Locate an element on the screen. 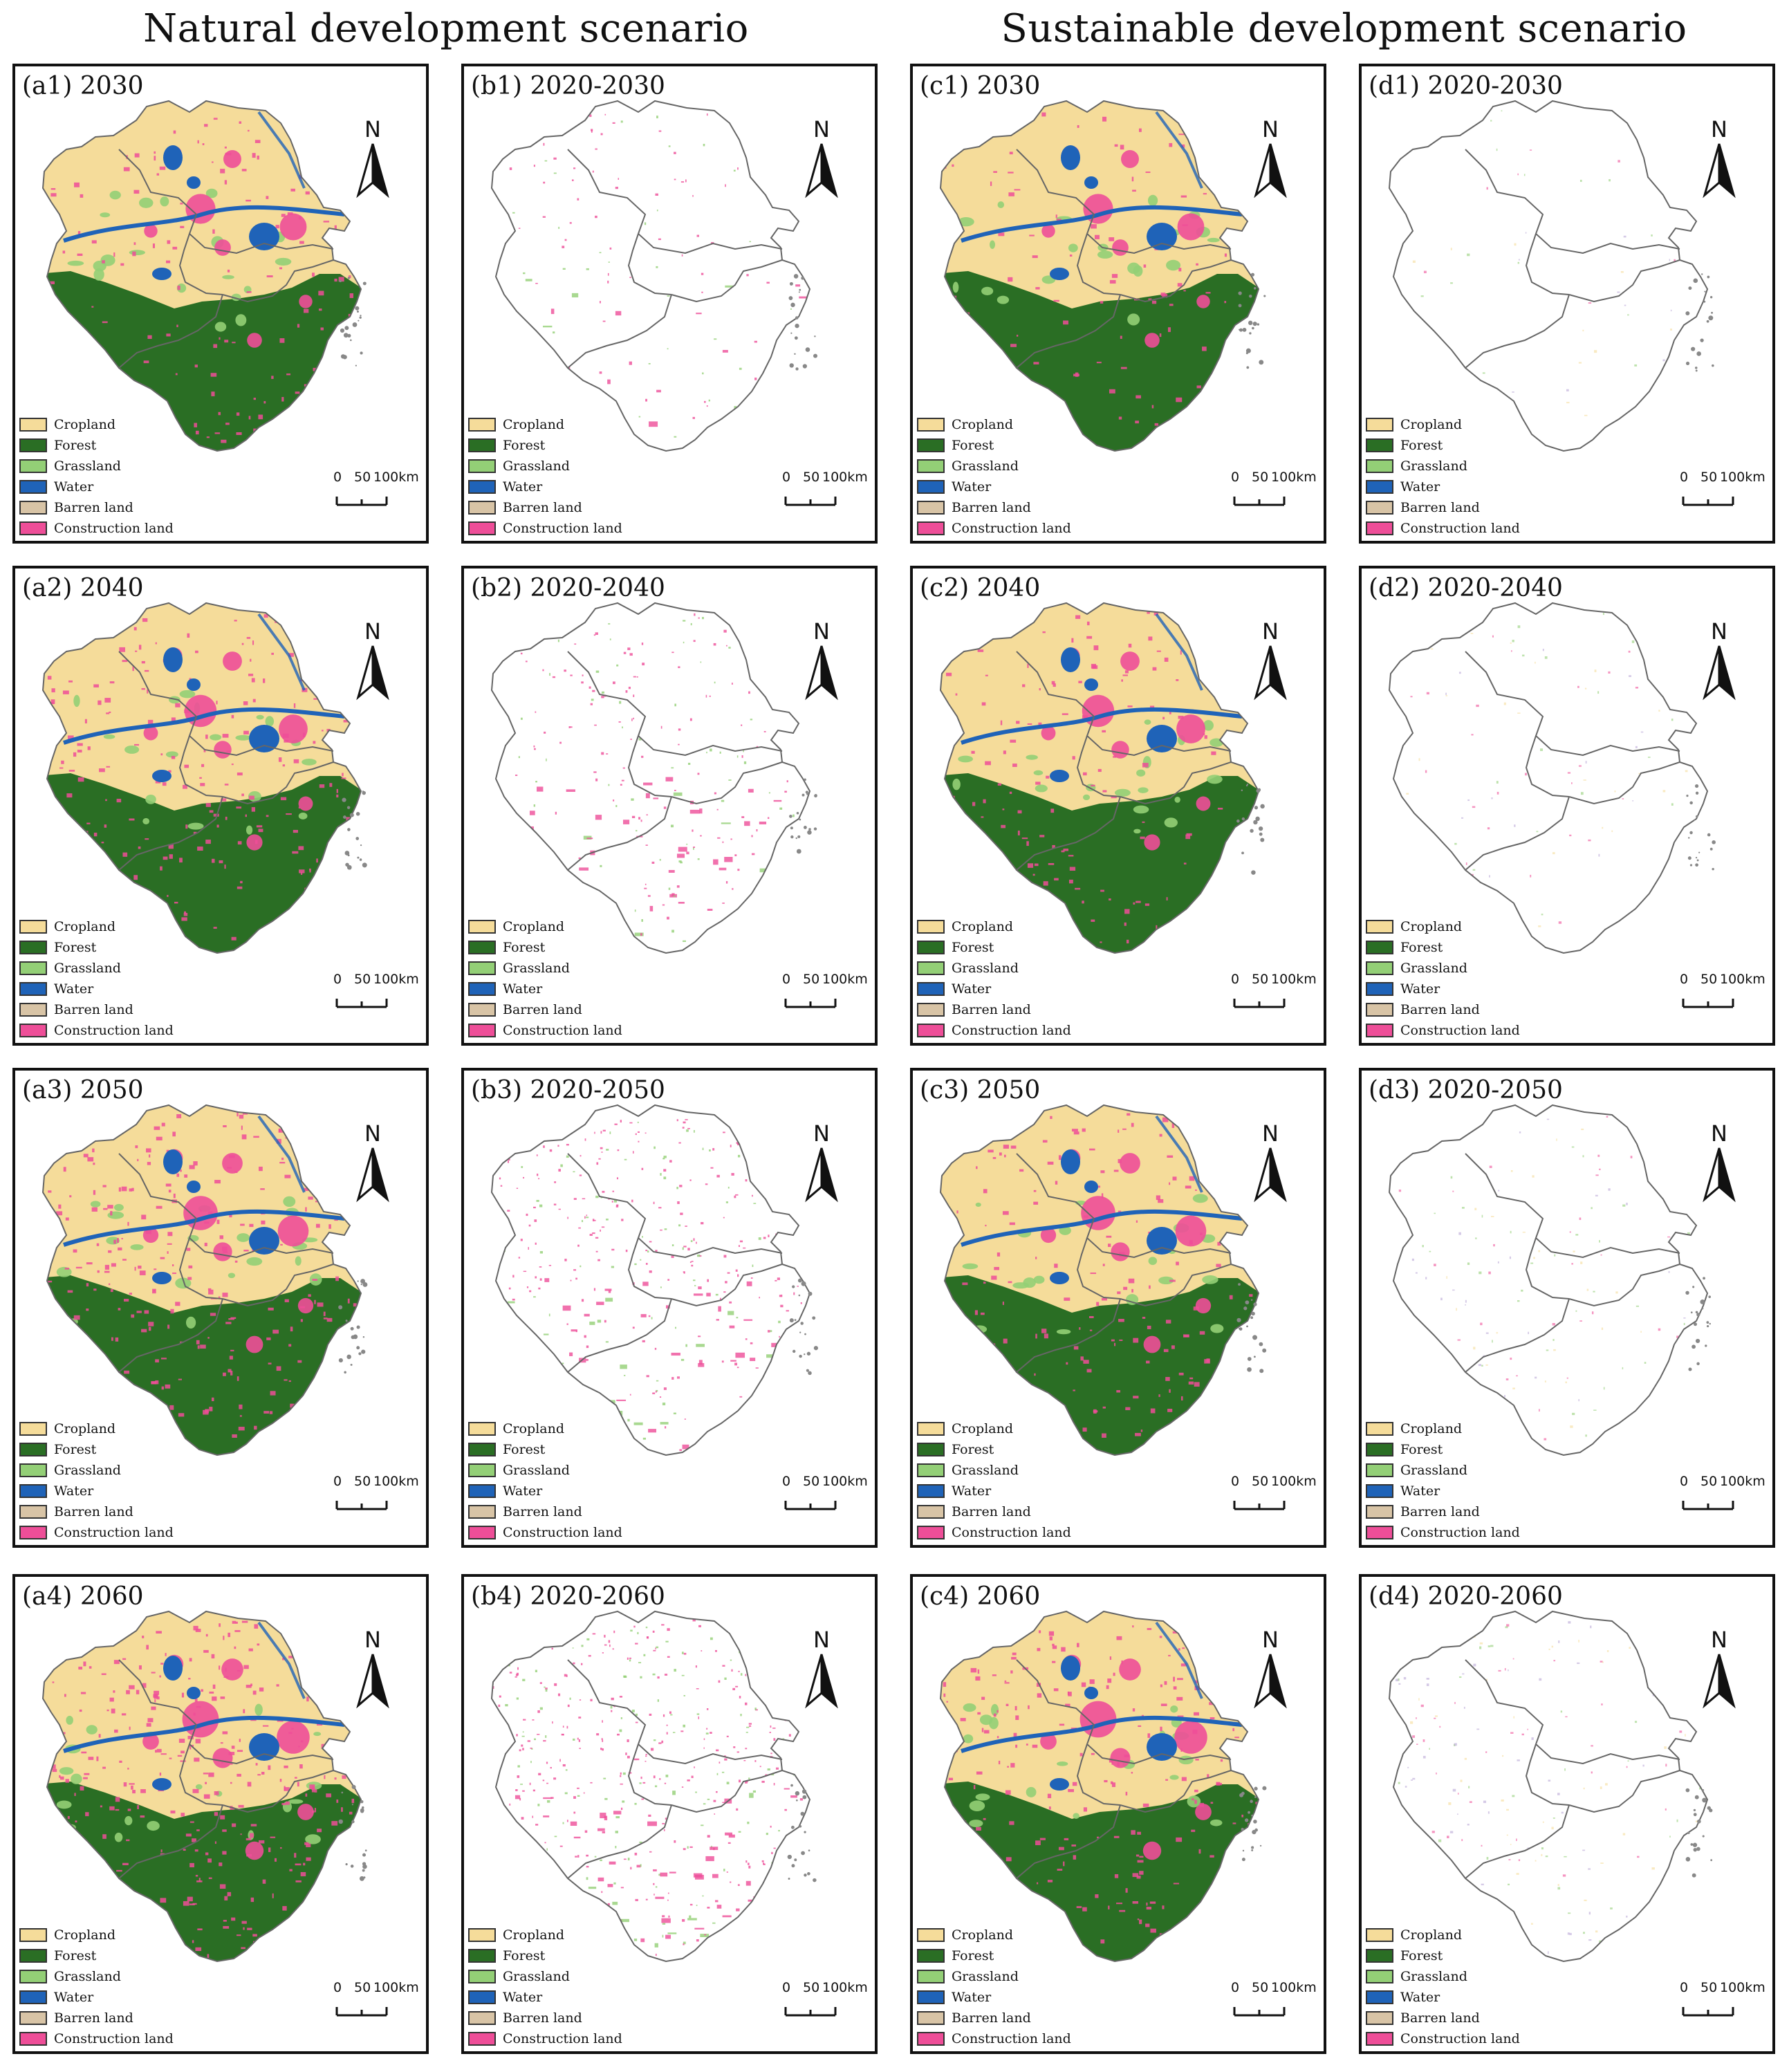 The height and width of the screenshot is (2072, 1789). panel-label: (c3) 2050 is located at coordinates (980, 1090).